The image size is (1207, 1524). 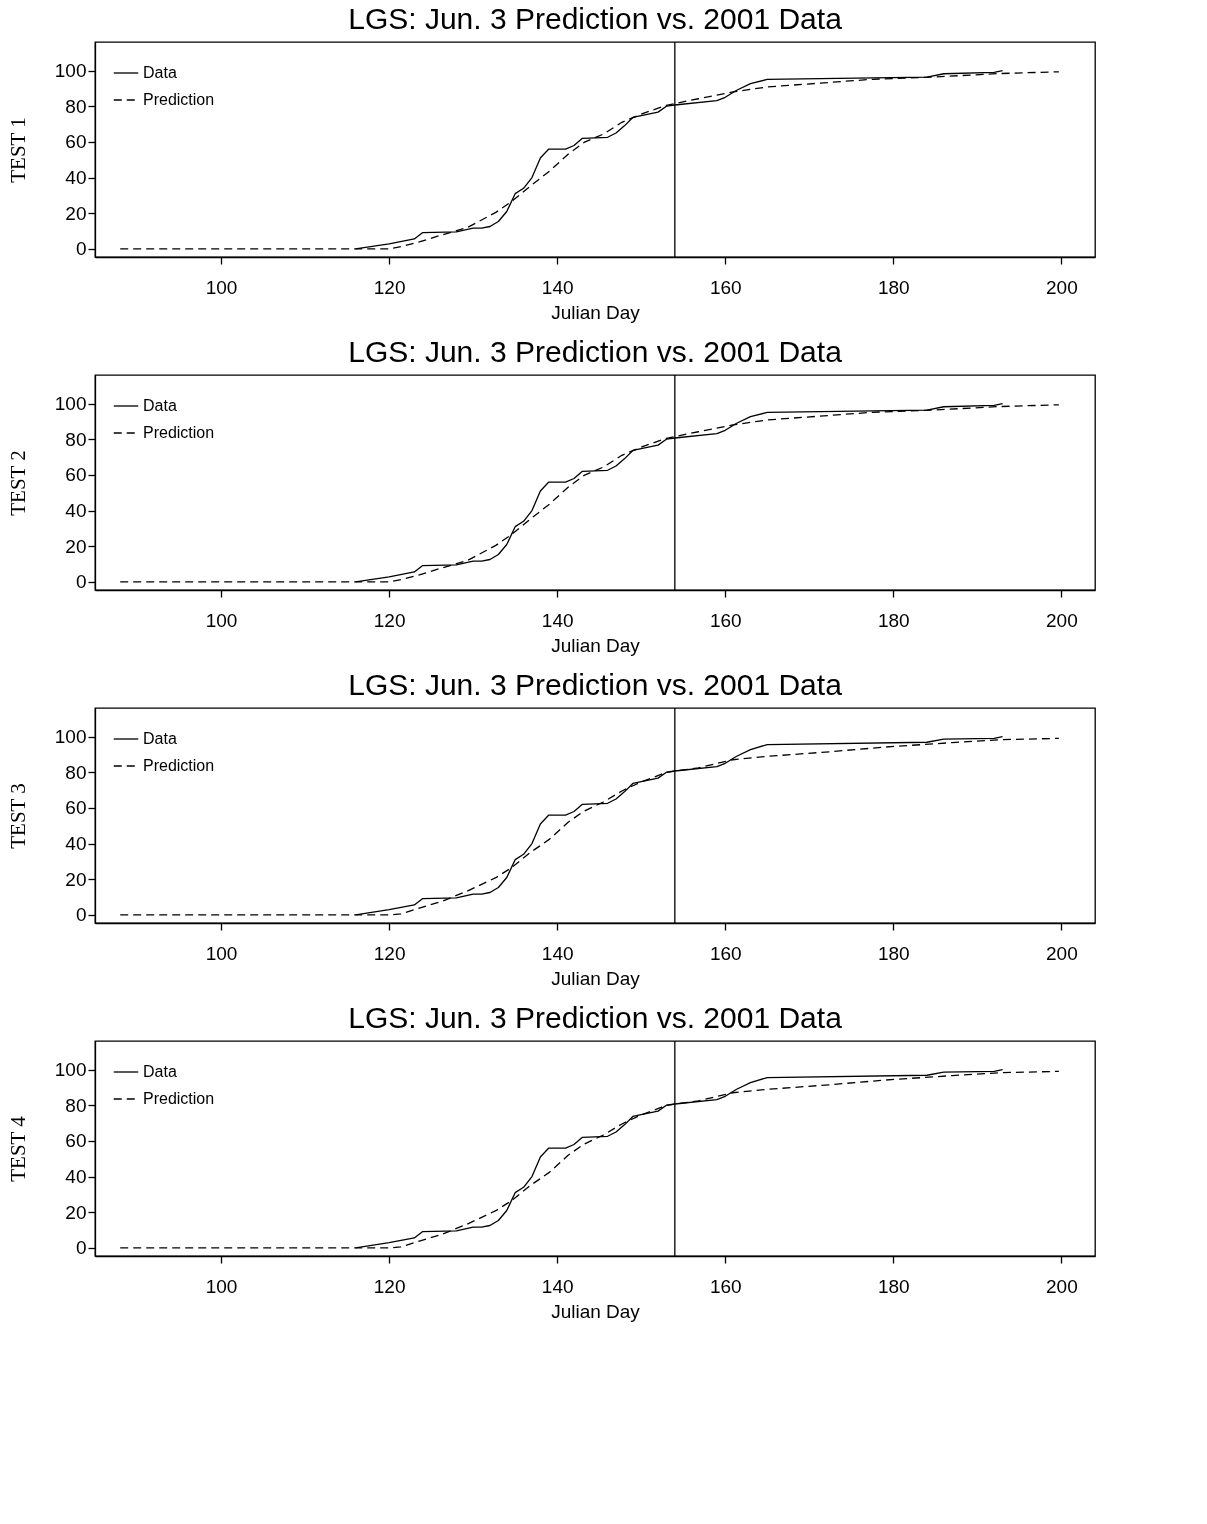 I want to click on y-axis-title: TEST 1, so click(x=17, y=150).